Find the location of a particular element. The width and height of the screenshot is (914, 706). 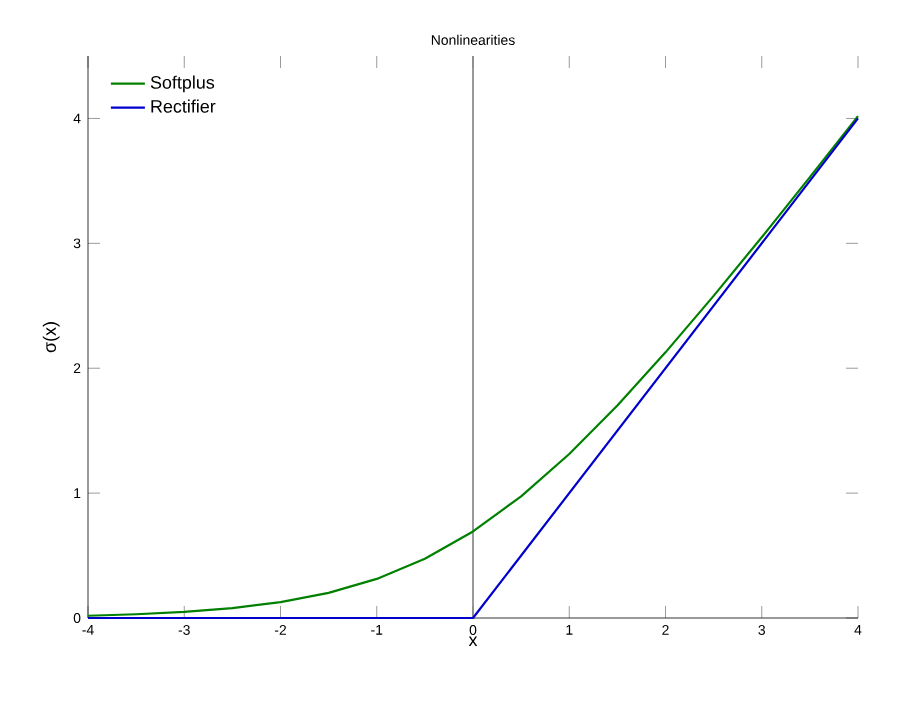

x-axis-title: x is located at coordinates (473, 641).